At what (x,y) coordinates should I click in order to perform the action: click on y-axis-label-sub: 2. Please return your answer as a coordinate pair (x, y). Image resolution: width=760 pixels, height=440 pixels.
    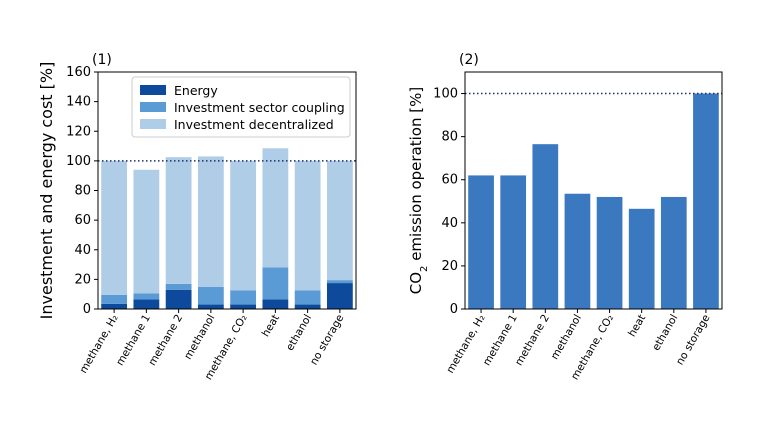
    Looking at the image, I should click on (424, 269).